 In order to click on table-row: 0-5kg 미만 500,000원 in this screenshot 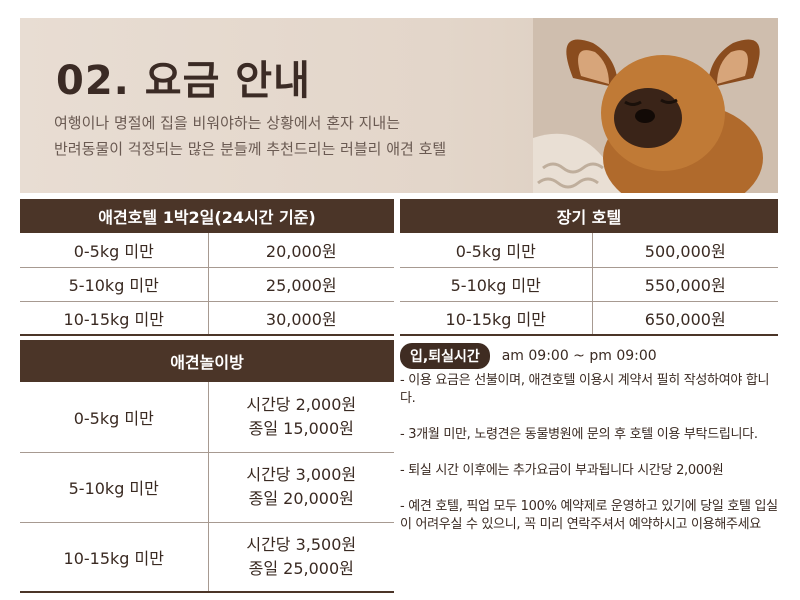, I will do `click(589, 250)`.